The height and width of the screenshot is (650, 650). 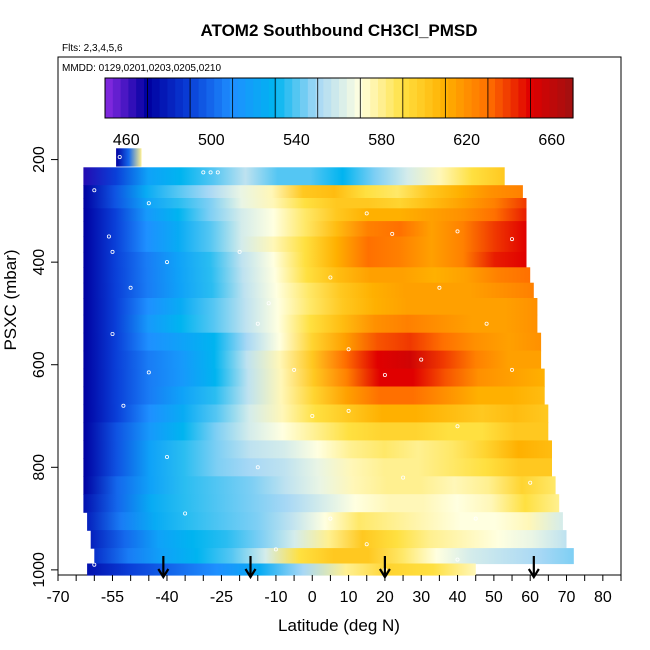 What do you see at coordinates (339, 625) in the screenshot?
I see `x-axis-title: Latitude (deg N)` at bounding box center [339, 625].